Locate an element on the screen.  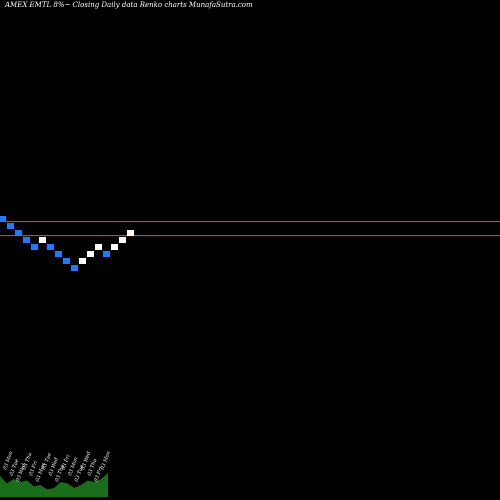
renko-bricks is located at coordinates (67, 243).